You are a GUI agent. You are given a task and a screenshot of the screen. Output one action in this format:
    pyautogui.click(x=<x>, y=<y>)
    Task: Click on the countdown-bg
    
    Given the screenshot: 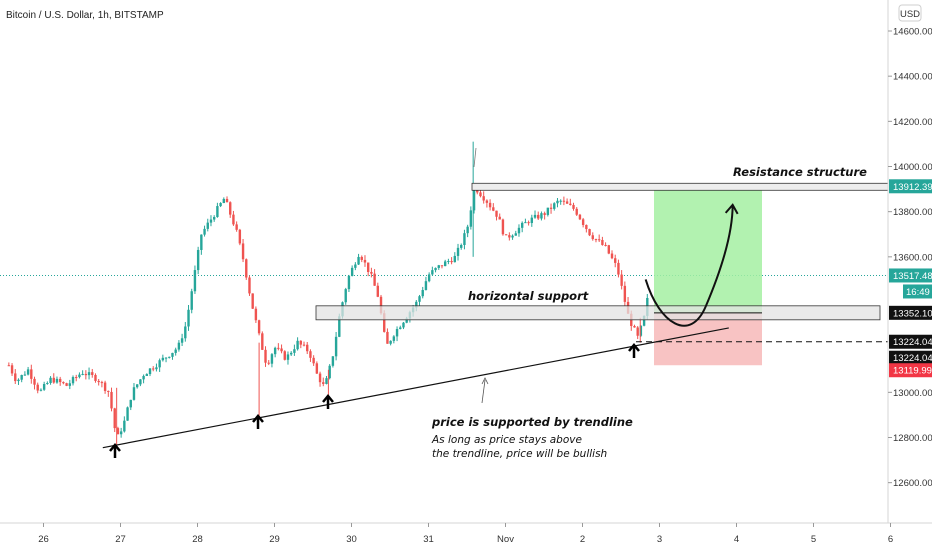 What is the action you would take?
    pyautogui.click(x=917, y=291)
    